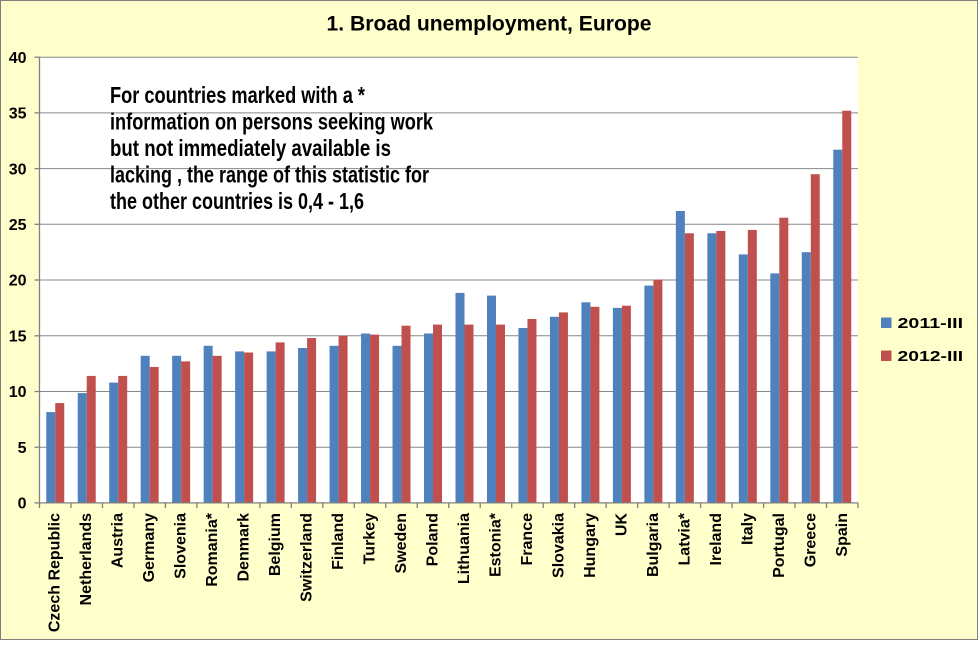  I want to click on svg-text: Netherlands, so click(86, 559).